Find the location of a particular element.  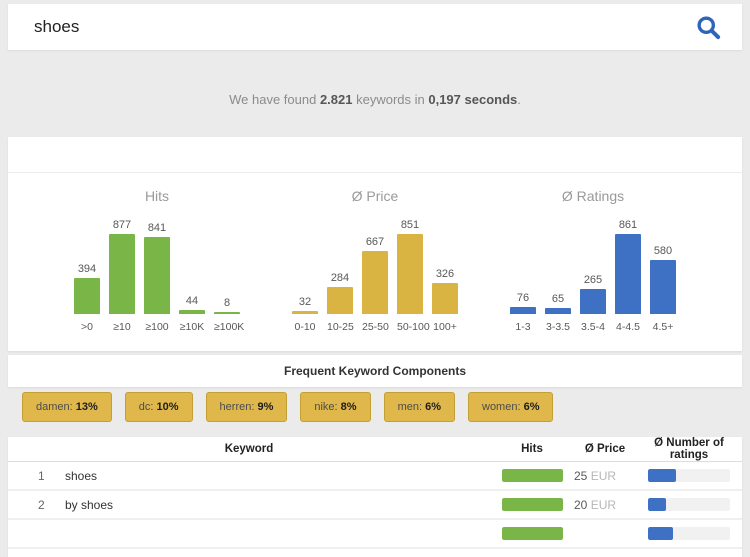

bar-value-label: 877 is located at coordinates (122, 225).